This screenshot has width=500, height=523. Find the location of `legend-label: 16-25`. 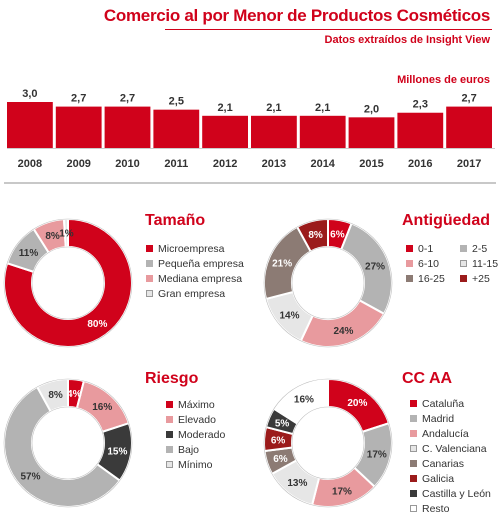

legend-label: 16-25 is located at coordinates (431, 278).